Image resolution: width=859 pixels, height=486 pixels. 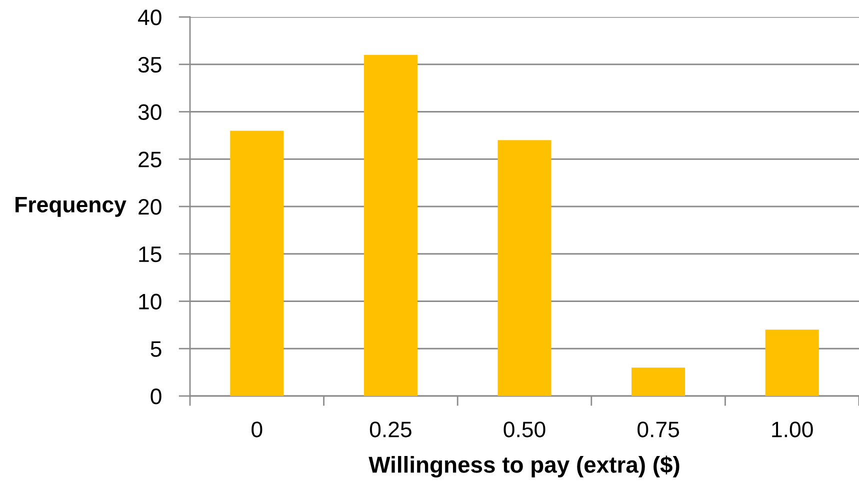 What do you see at coordinates (71, 206) in the screenshot?
I see `y-axis-title: Frequency` at bounding box center [71, 206].